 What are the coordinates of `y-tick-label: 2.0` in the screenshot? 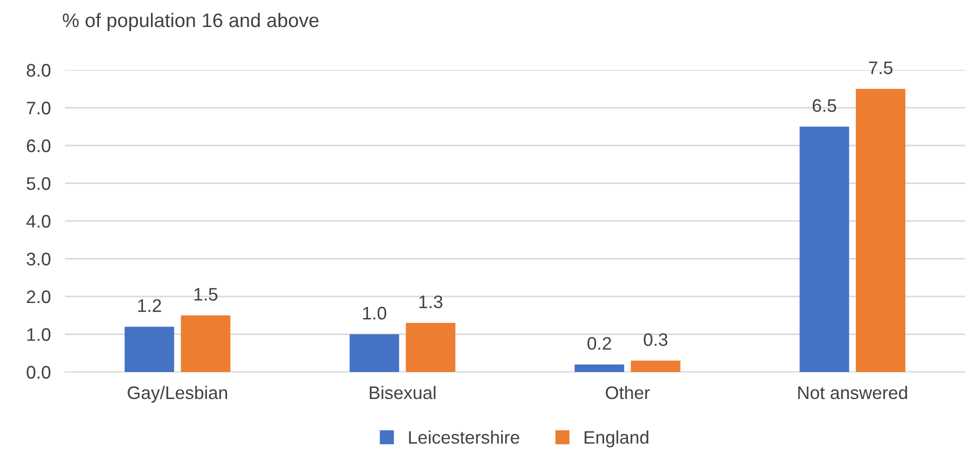 It's located at (38, 297).